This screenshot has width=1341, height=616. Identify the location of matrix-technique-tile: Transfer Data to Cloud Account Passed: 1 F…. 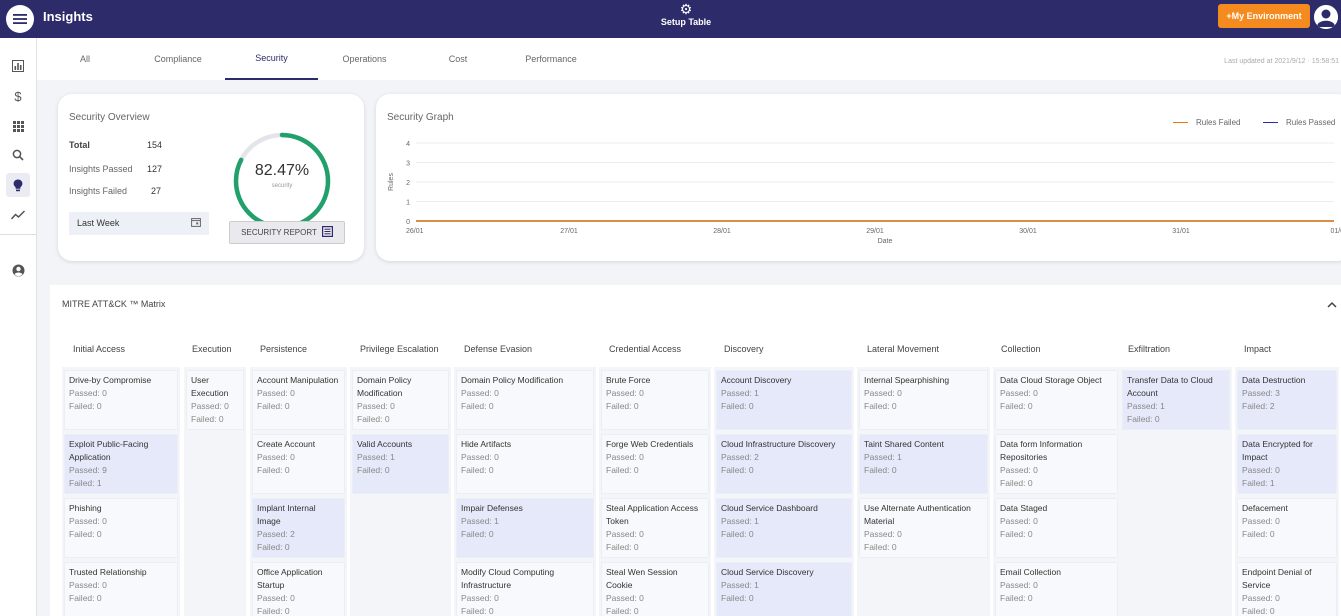
(1176, 400).